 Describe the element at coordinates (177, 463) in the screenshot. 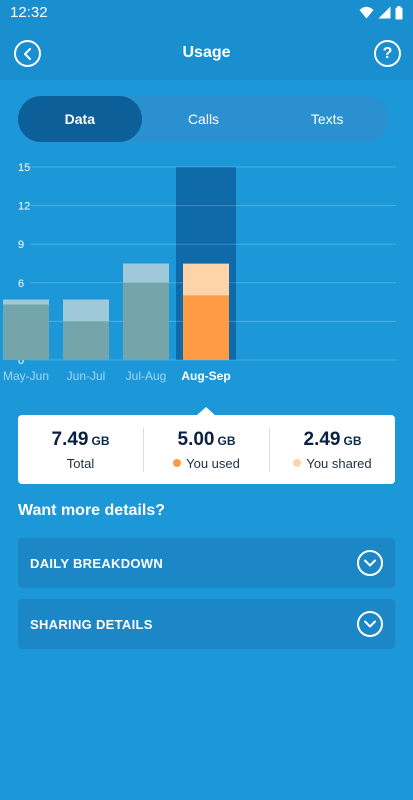

I see `used-legend-dot` at that location.